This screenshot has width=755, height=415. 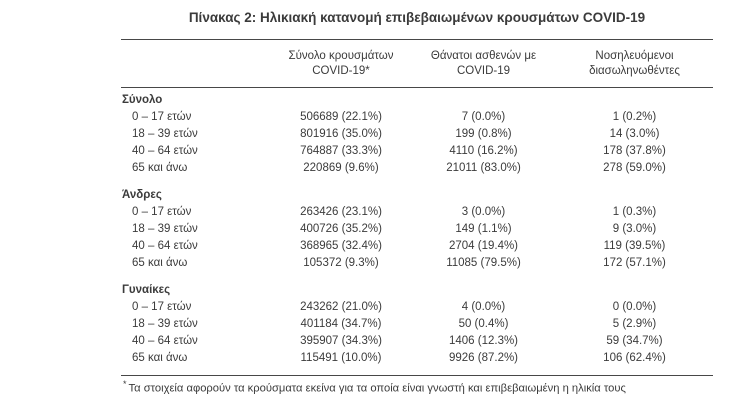 I want to click on header-intubated-line1: Νοσηλευόμενοι, so click(x=634, y=56).